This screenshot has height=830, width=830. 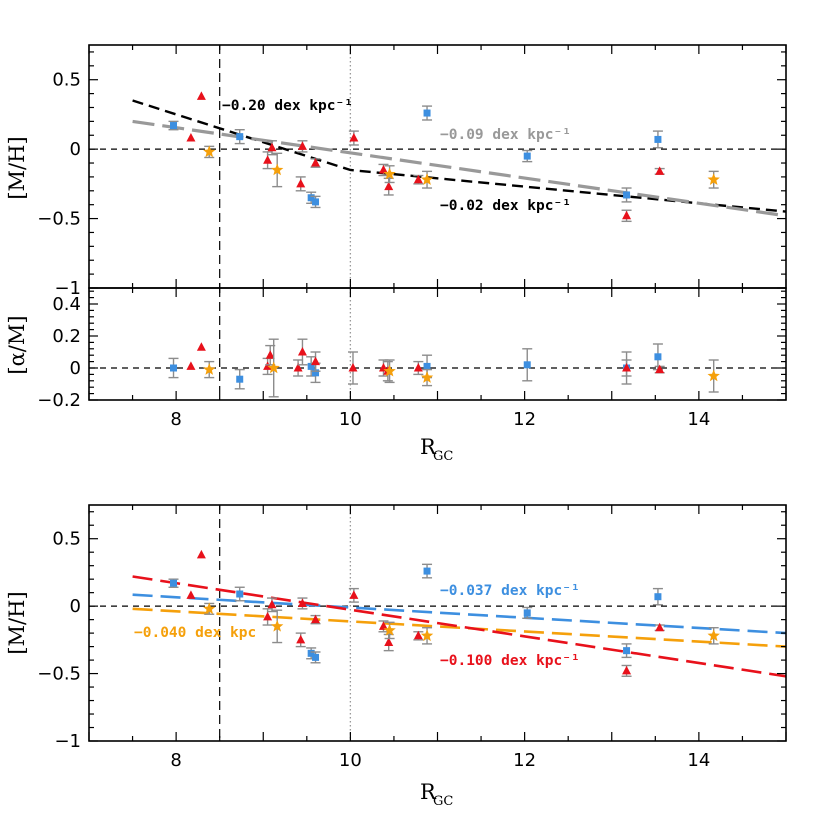 I want to click on bottom-metallicity-ylabel: [M/H], so click(x=17, y=622).